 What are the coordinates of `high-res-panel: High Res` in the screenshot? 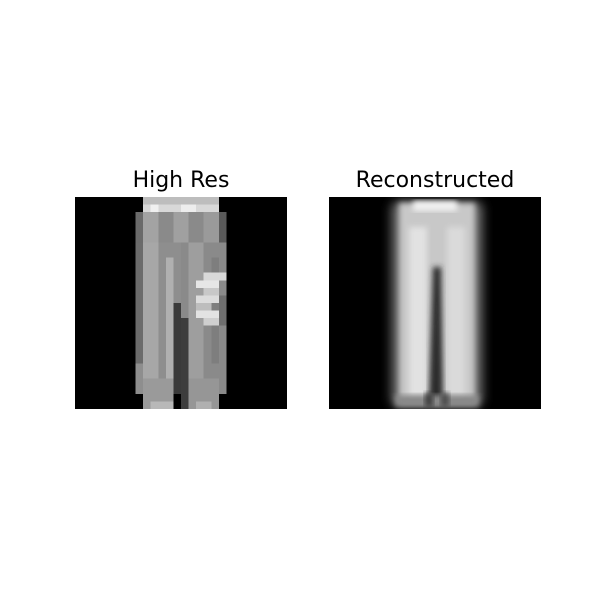 It's located at (181, 287).